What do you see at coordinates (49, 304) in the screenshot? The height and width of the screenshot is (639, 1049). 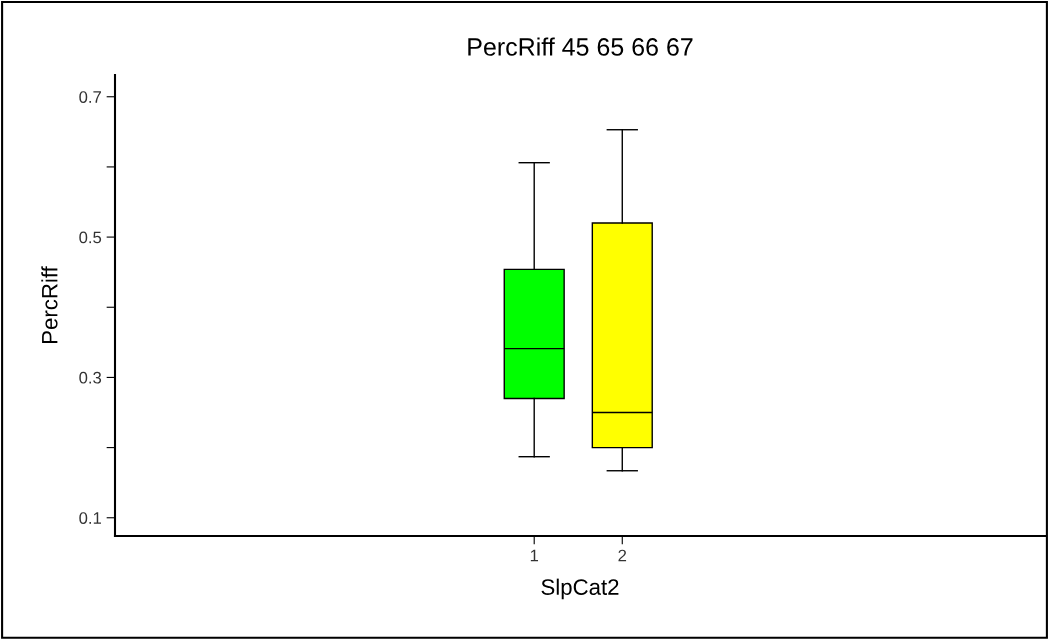 I see `y-axis-title: PercRiff` at bounding box center [49, 304].